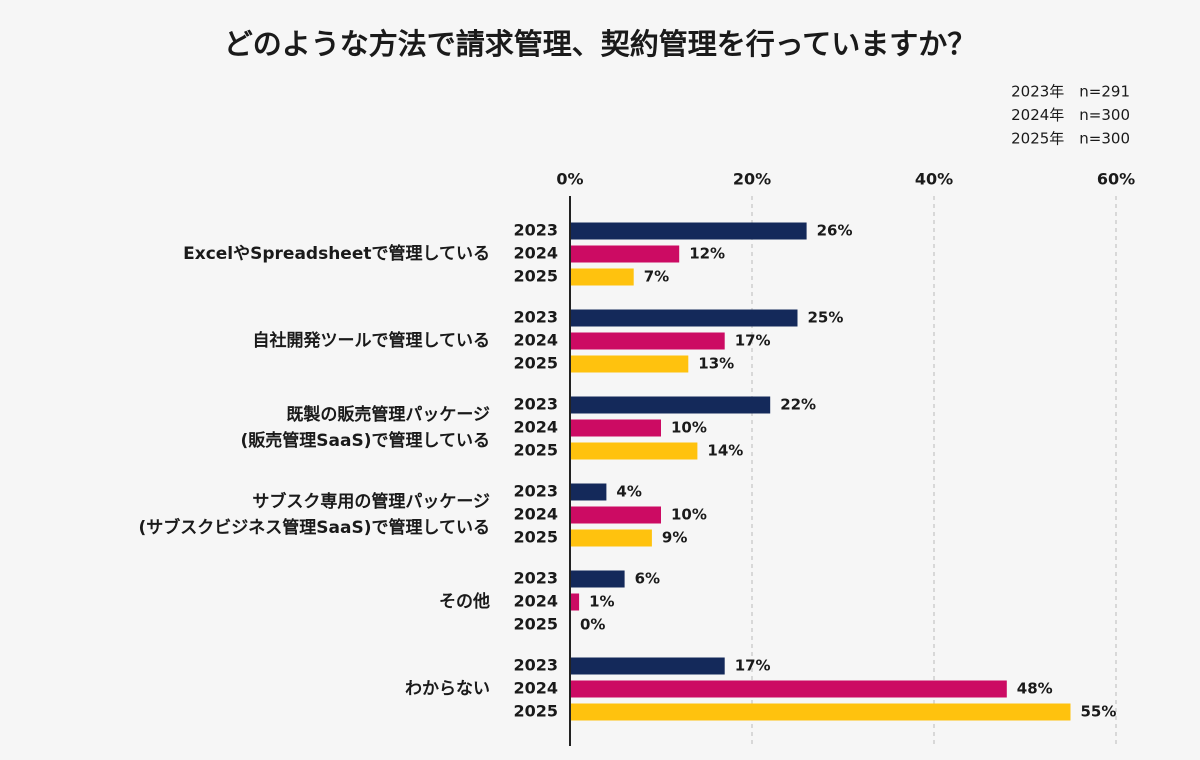 This screenshot has width=1200, height=760. I want to click on sample-note: 2024年 n=300, so click(1070, 115).